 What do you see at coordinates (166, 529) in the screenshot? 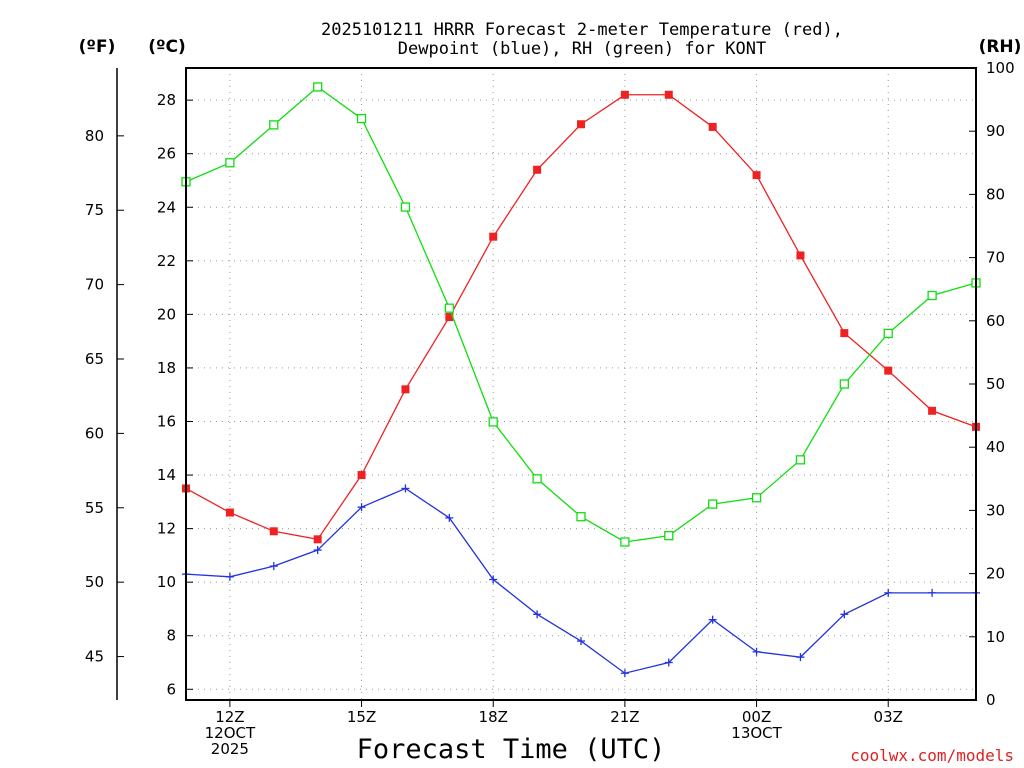
I see `celsius-tick-label: 12` at bounding box center [166, 529].